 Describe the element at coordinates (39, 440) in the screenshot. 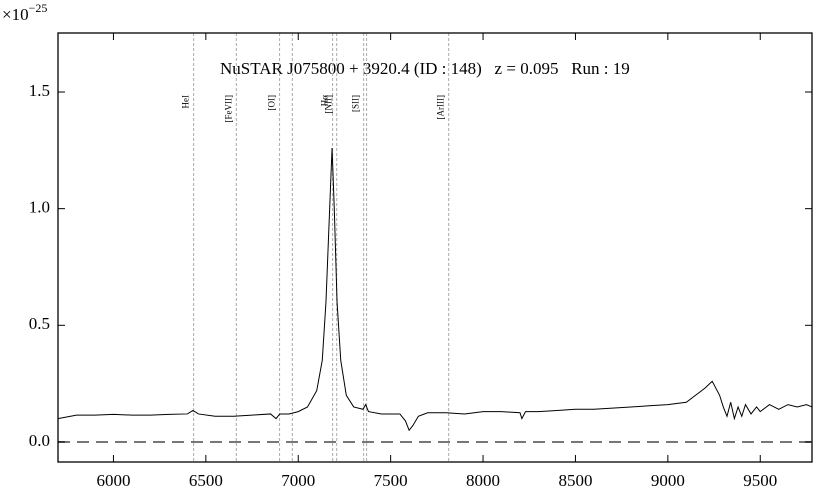

I see `y-tick-label: 0.0` at that location.